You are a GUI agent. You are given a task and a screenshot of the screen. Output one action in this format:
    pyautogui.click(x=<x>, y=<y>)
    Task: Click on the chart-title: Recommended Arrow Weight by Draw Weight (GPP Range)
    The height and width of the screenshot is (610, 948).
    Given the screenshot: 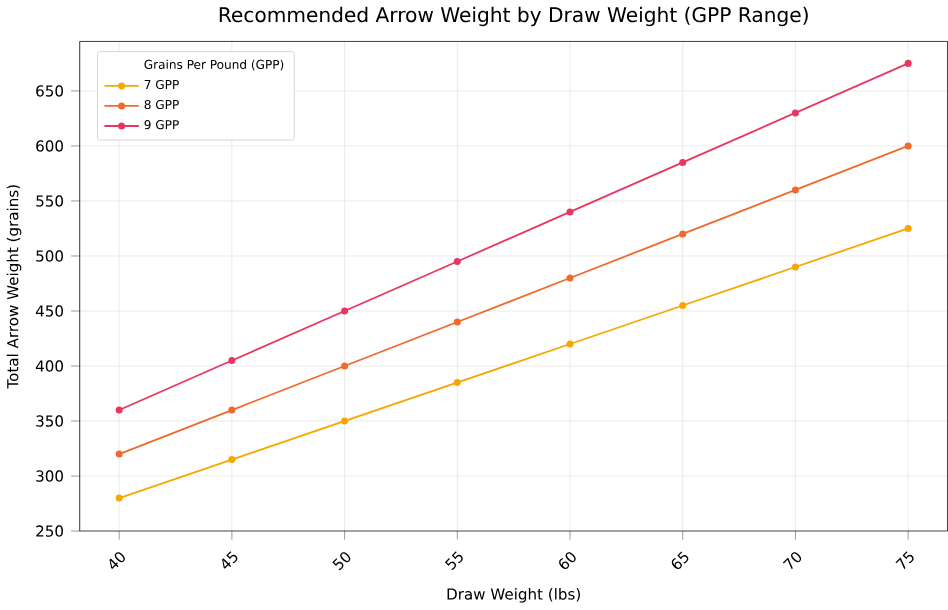 What is the action you would take?
    pyautogui.click(x=513, y=17)
    